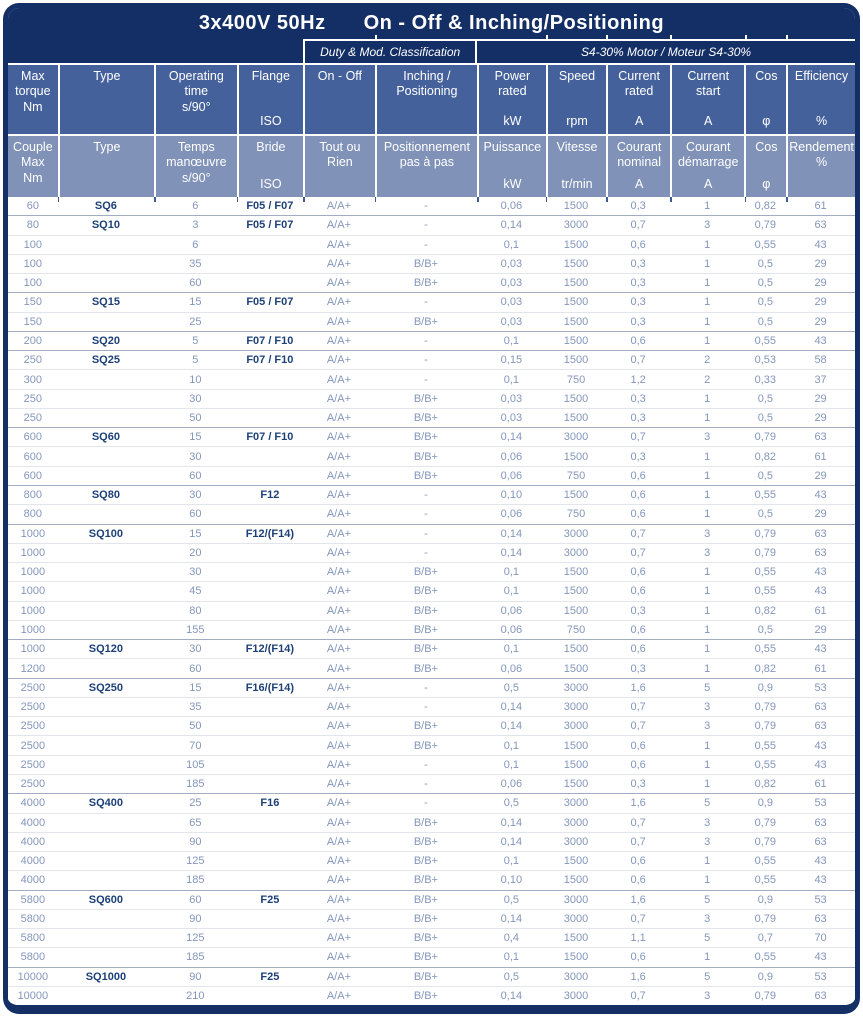 The image size is (863, 1017). What do you see at coordinates (576, 166) in the screenshot?
I see `header-cell-fr-8: Vitesse tr/min` at bounding box center [576, 166].